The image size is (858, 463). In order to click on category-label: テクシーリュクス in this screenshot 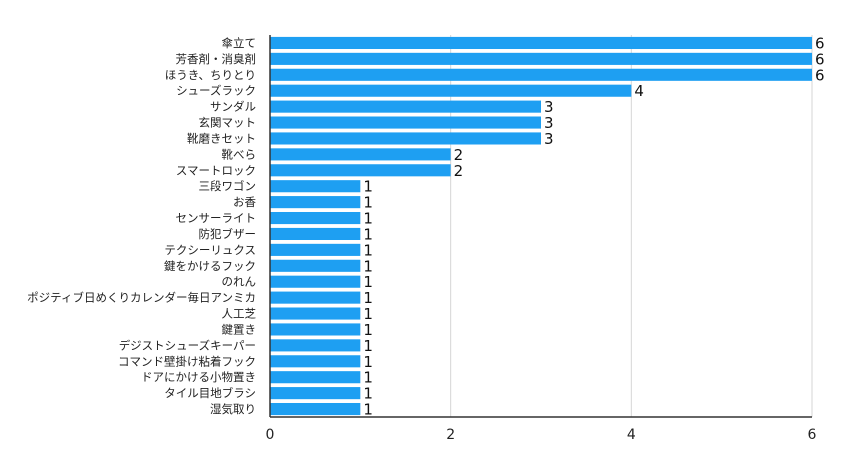, I will do `click(210, 250)`.